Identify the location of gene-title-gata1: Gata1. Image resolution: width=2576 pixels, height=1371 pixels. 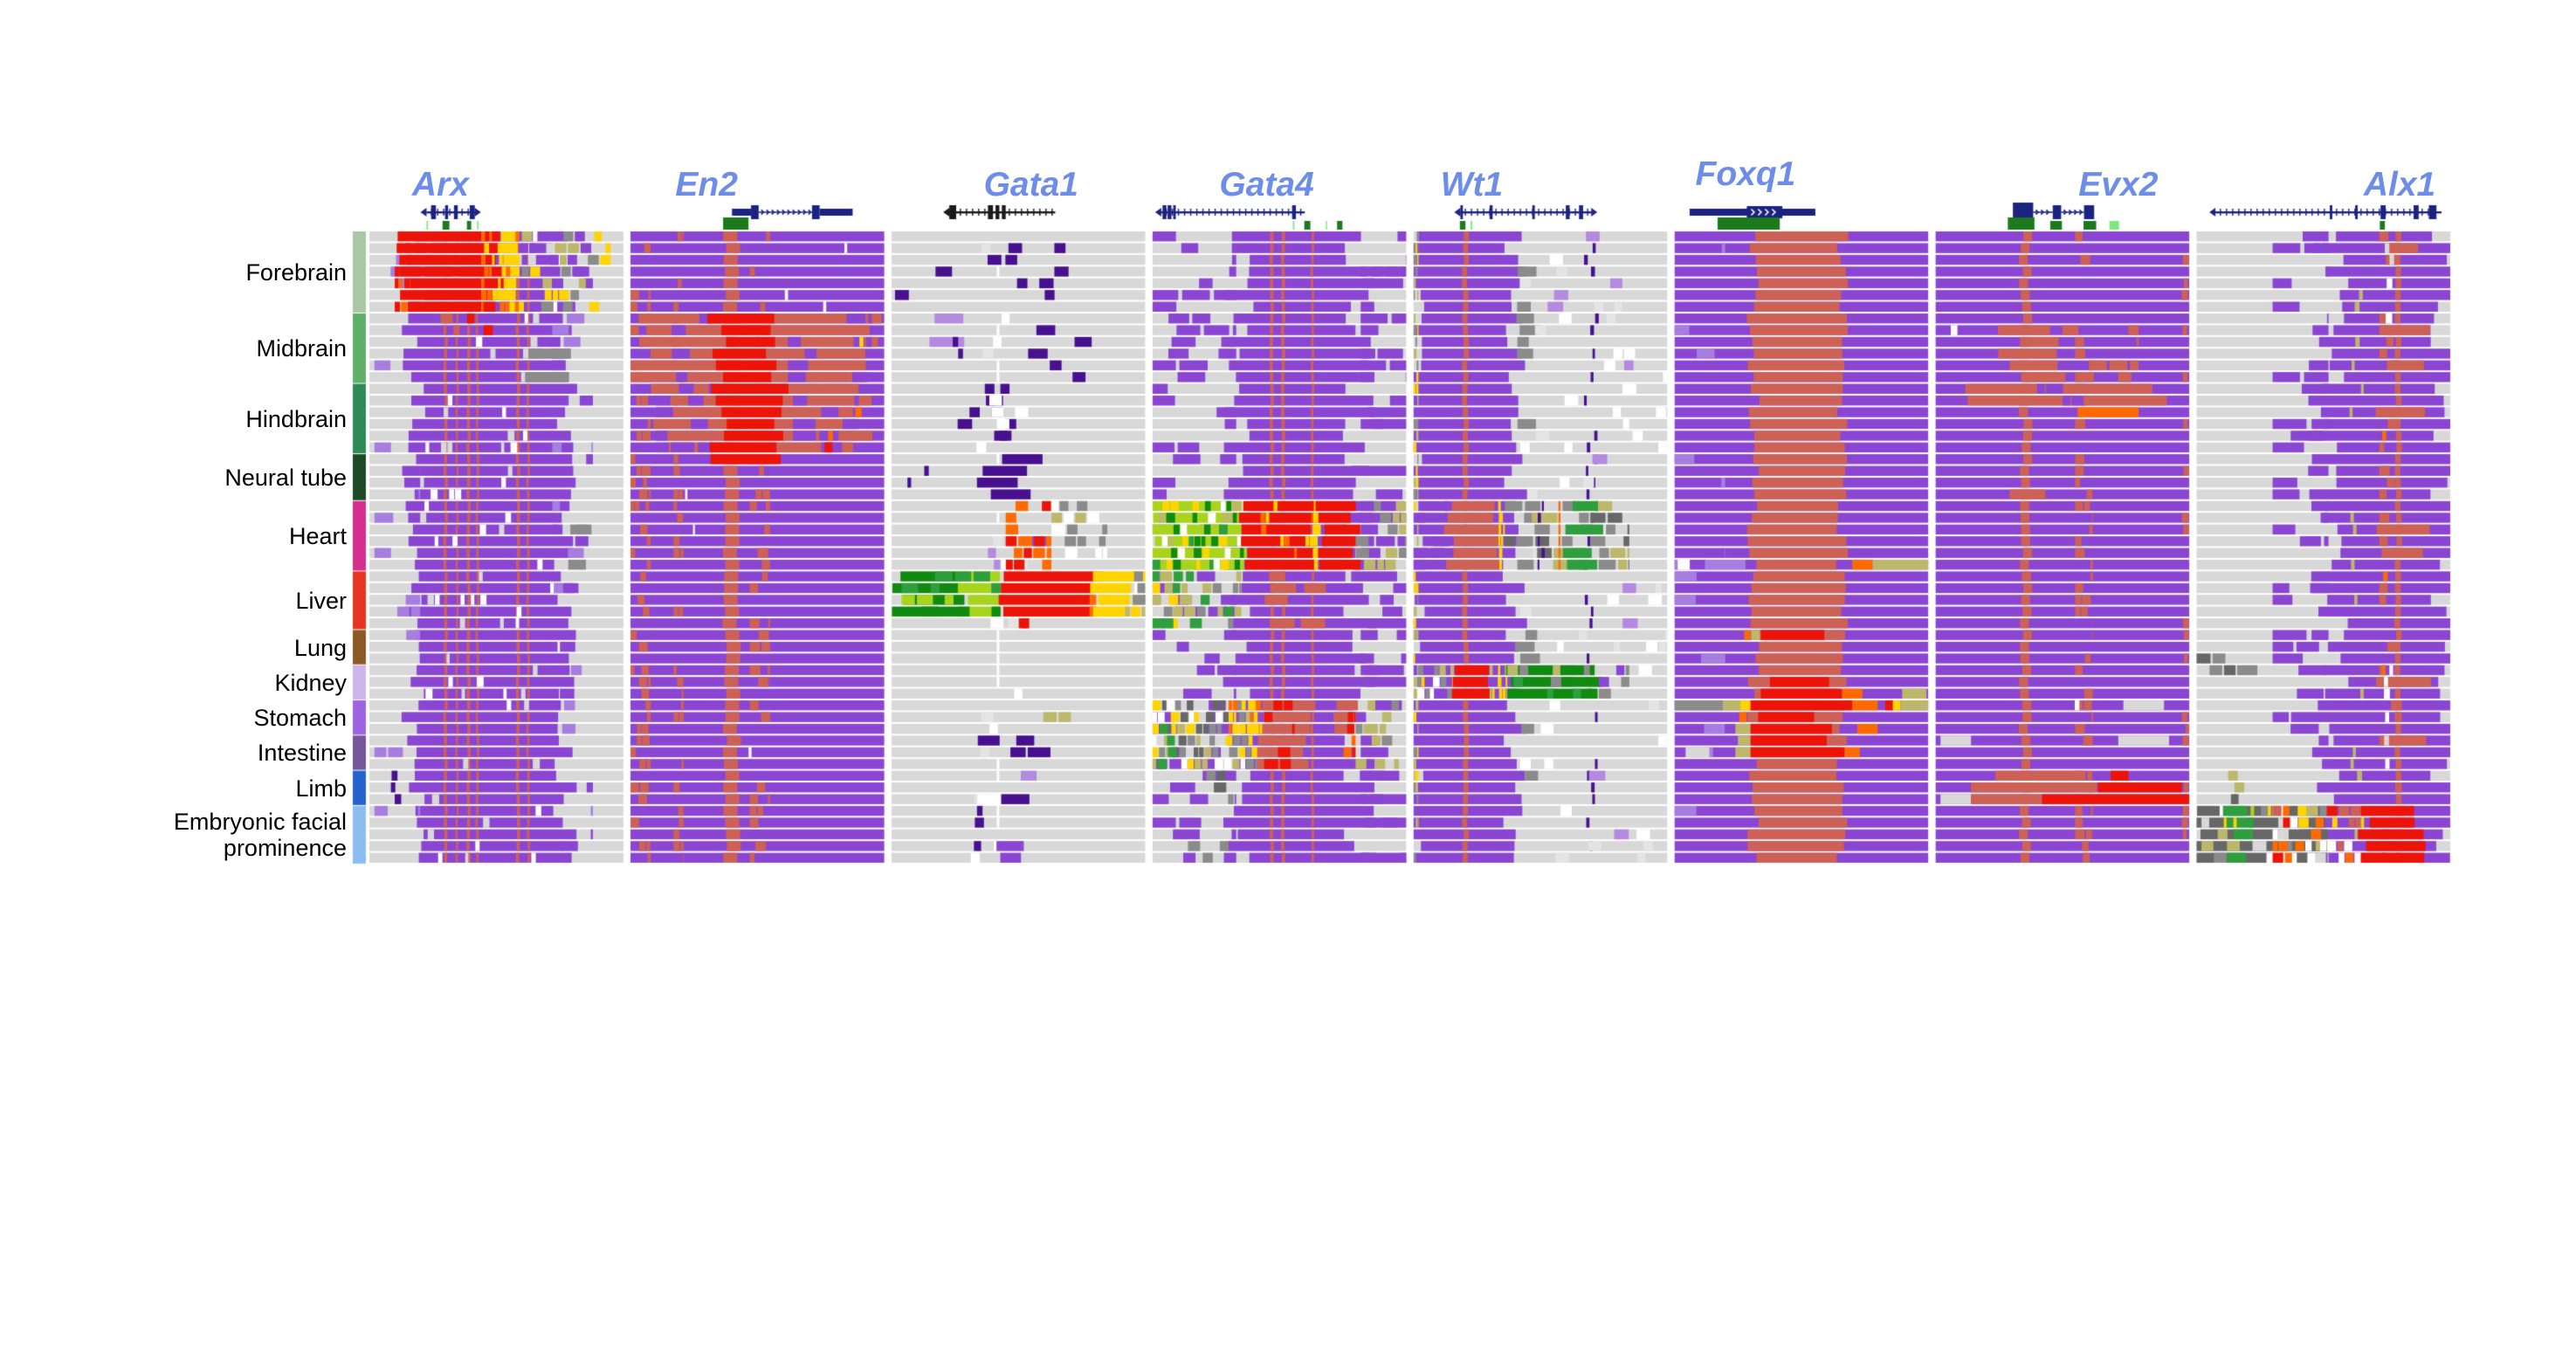
(1030, 185).